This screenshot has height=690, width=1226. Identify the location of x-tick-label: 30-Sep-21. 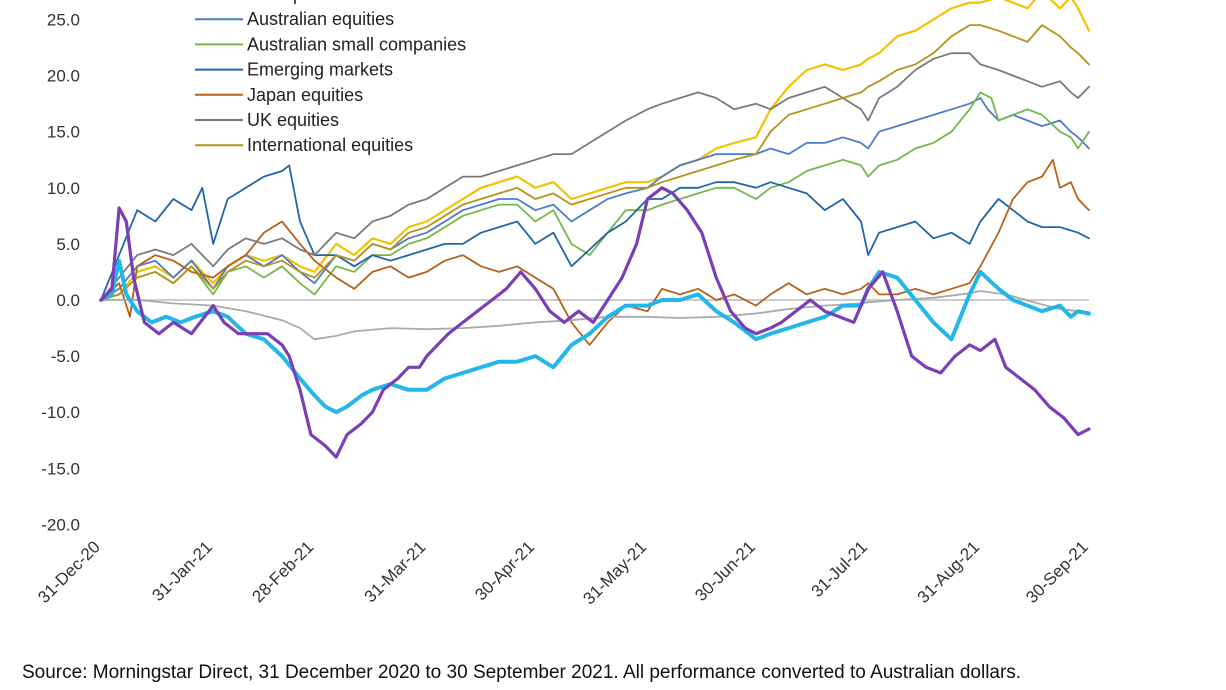
(1057, 572).